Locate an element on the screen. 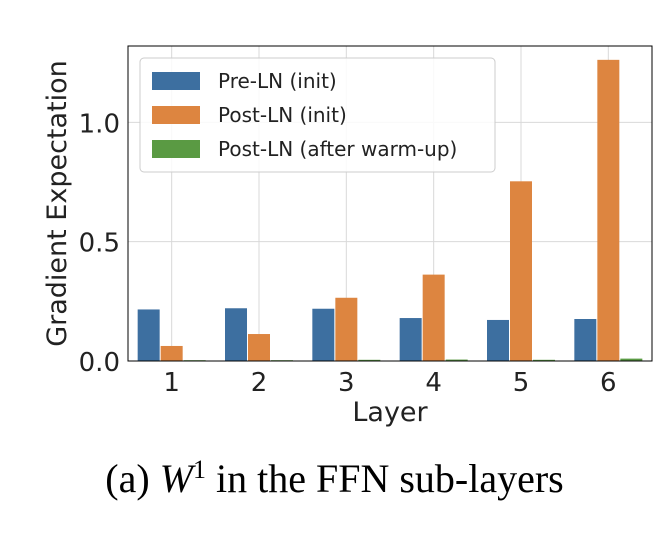 The image size is (669, 554). caption-suffix: in the FFN sub-layers is located at coordinates (389, 478).